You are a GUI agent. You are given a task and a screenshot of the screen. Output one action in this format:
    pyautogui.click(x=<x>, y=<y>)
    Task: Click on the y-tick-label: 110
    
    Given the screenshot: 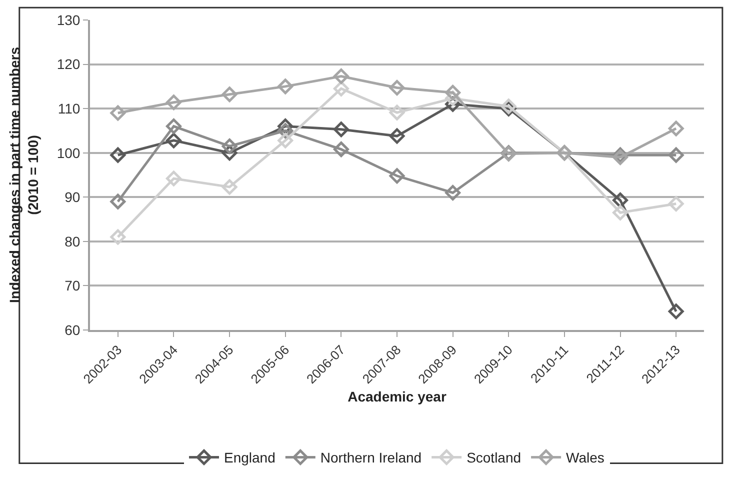 What is the action you would take?
    pyautogui.click(x=69, y=108)
    